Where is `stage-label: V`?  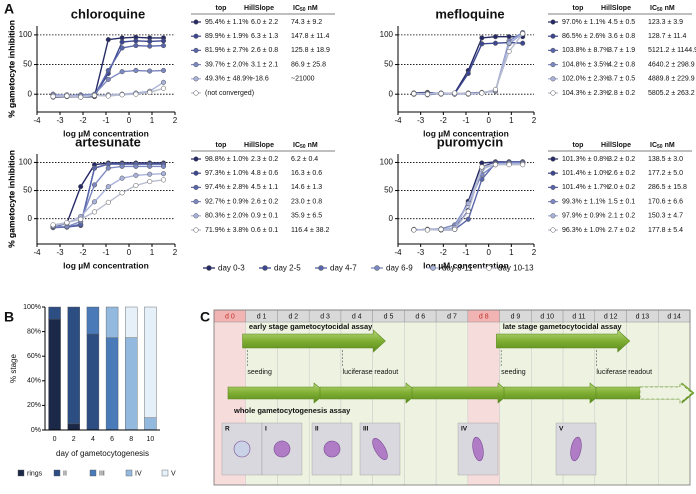 stage-label: V is located at coordinates (561, 429).